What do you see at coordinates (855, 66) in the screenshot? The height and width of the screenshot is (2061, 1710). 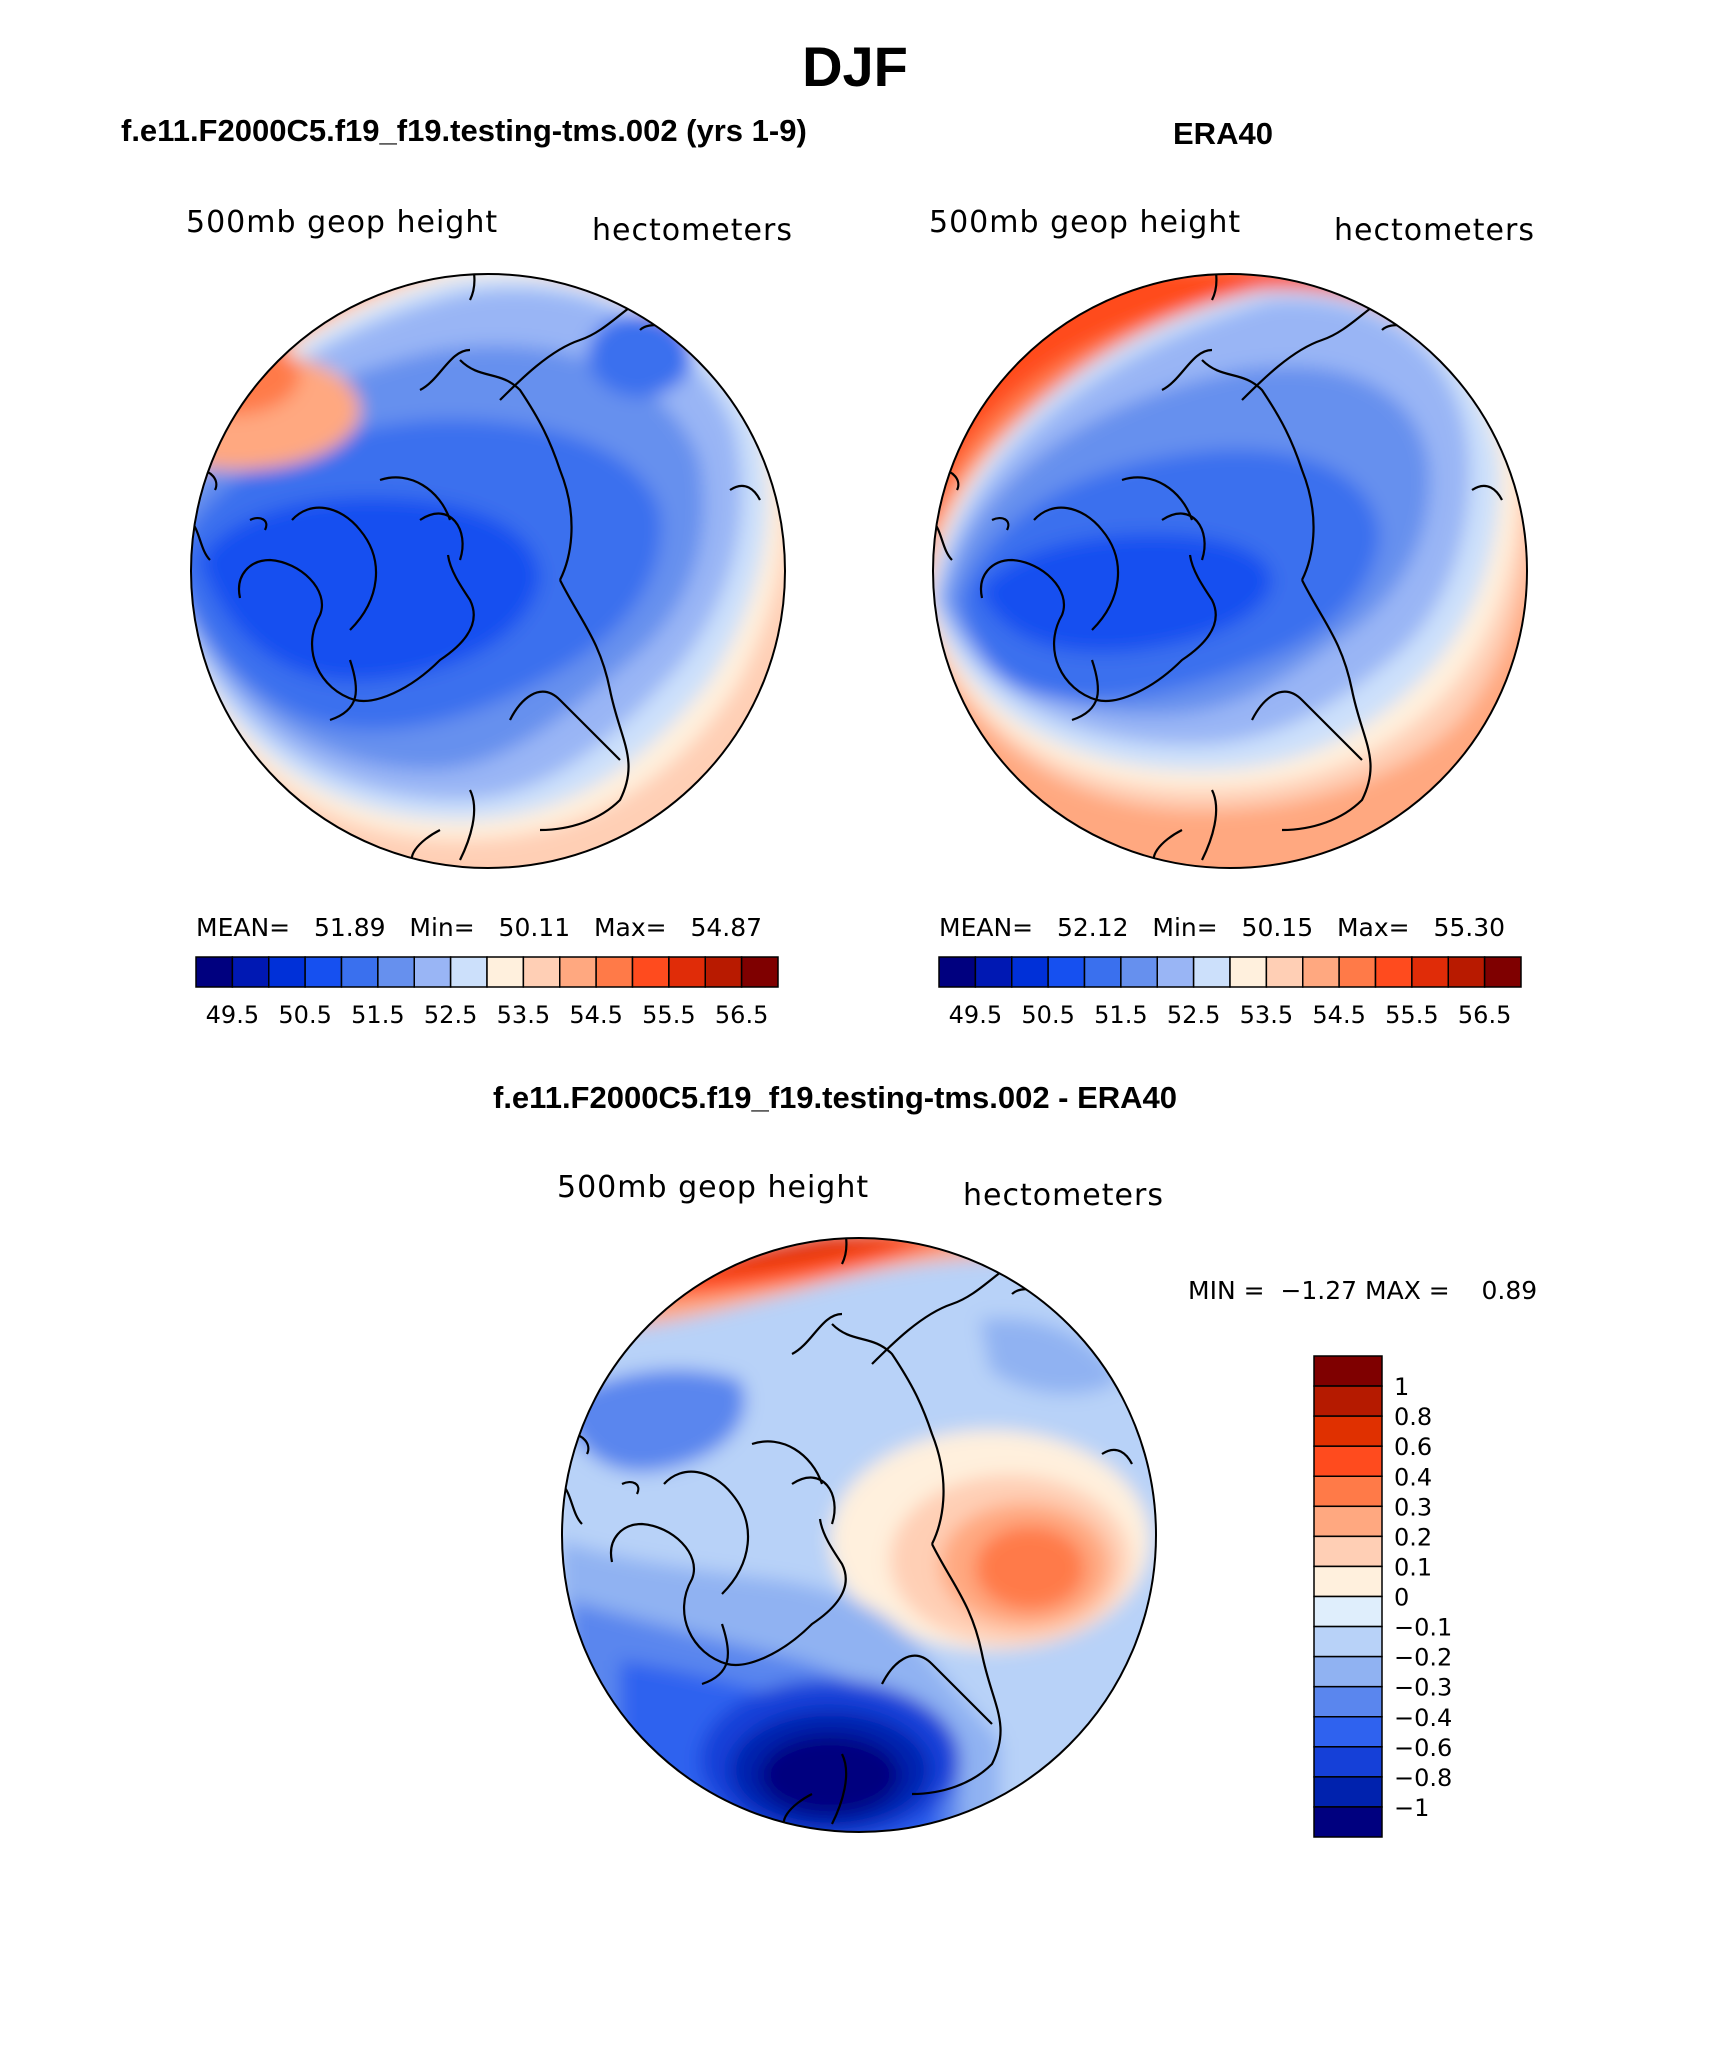 I see `figure-title: DJF` at bounding box center [855, 66].